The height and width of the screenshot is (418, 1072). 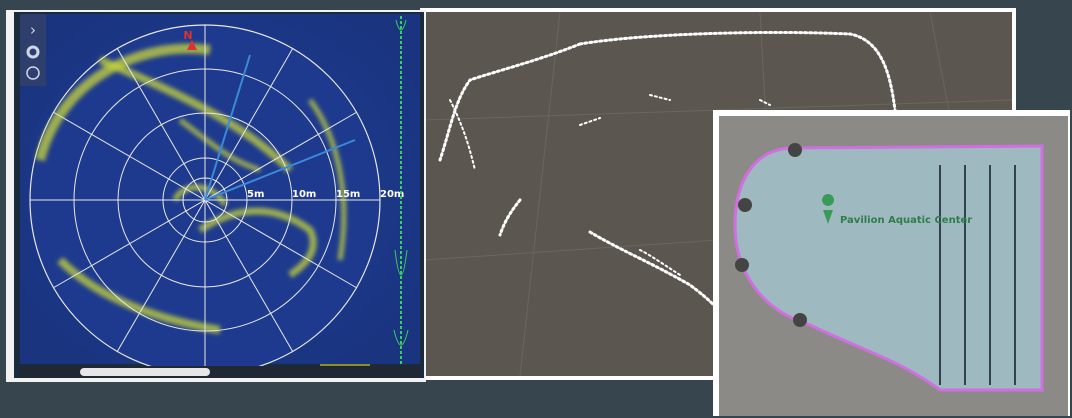 I want to click on toolbar, so click(x=33, y=50).